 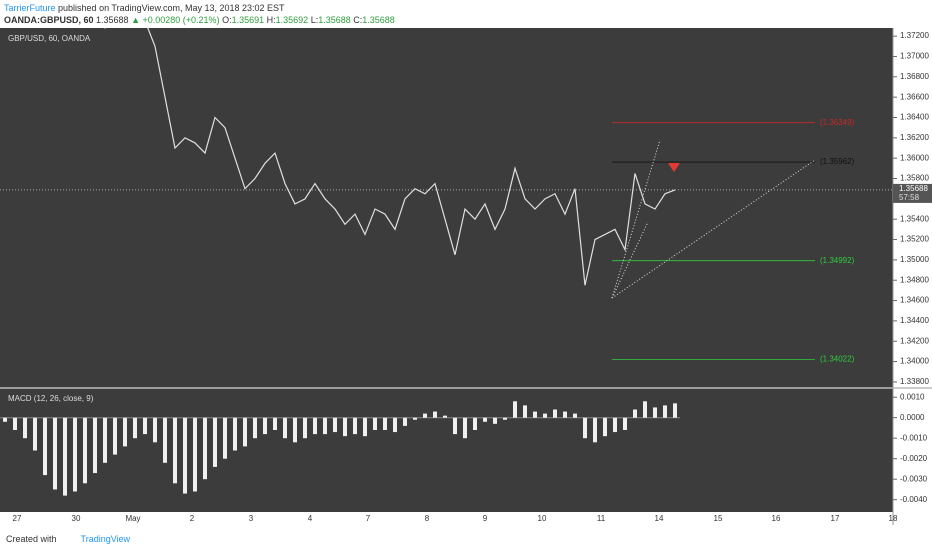 What do you see at coordinates (914, 259) in the screenshot?
I see `y-tick-label: 1.35000` at bounding box center [914, 259].